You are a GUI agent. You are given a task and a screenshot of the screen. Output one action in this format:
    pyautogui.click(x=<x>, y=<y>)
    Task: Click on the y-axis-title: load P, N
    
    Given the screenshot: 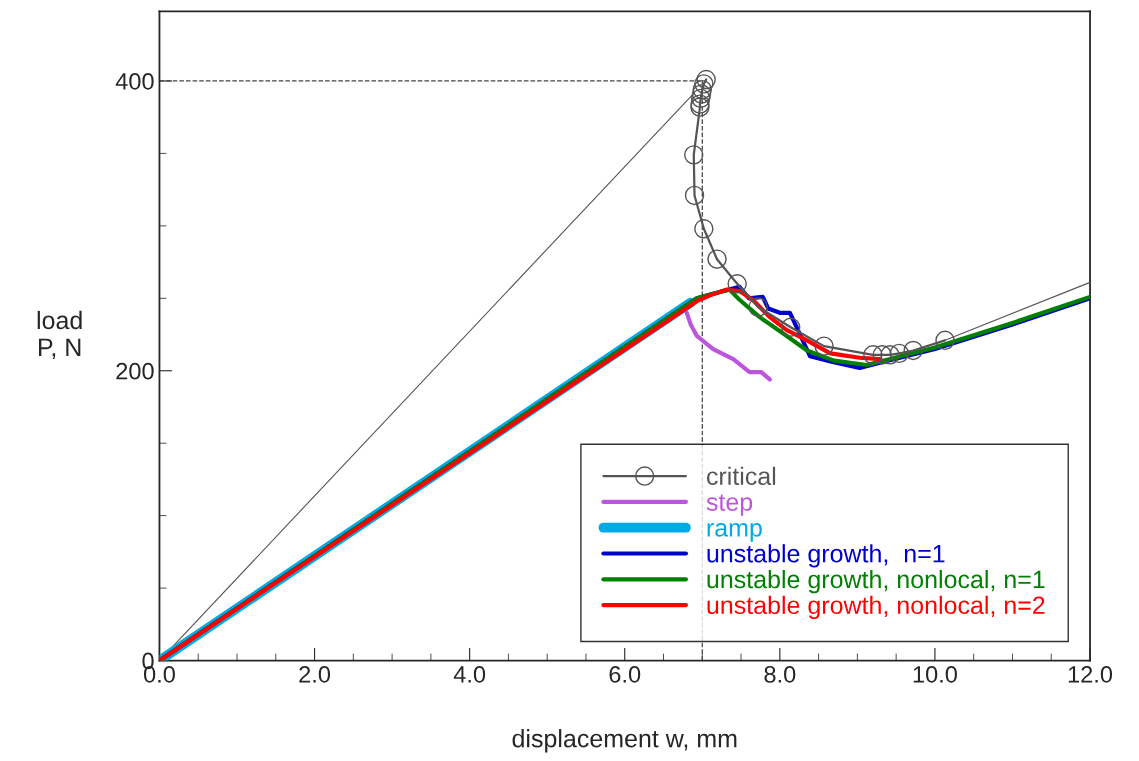 What is the action you would take?
    pyautogui.click(x=59, y=335)
    